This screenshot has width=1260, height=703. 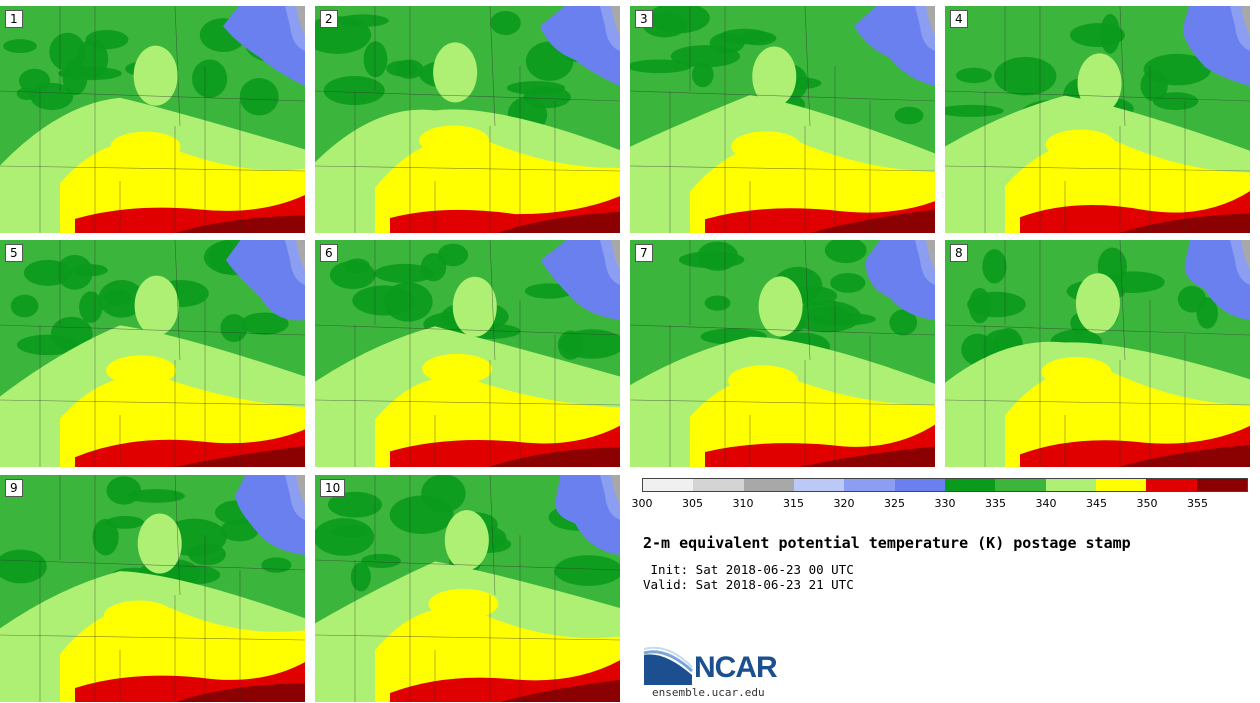 What do you see at coordinates (743, 503) in the screenshot?
I see `colorbar-tick-label: 310` at bounding box center [743, 503].